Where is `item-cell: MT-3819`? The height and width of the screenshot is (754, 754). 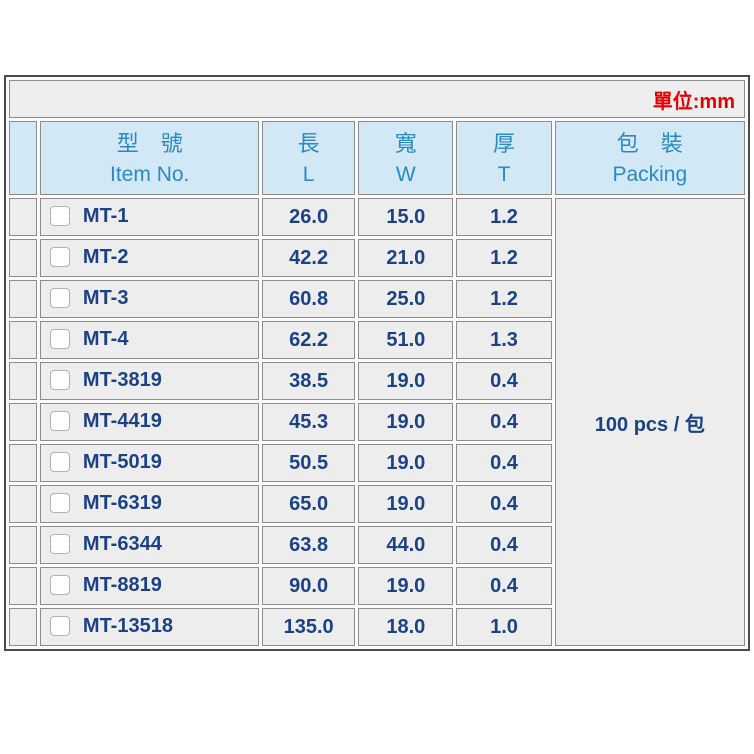
item-cell: MT-3819 is located at coordinates (150, 381).